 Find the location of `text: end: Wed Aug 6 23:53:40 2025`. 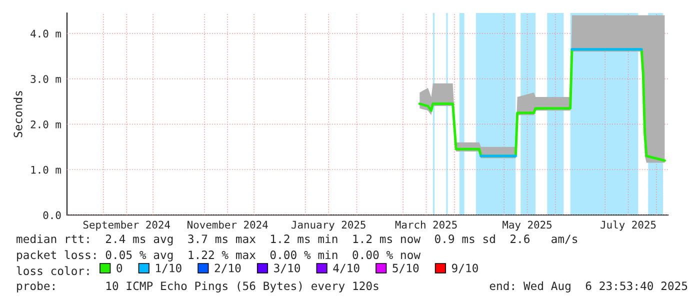

text: end: Wed Aug 6 23:53:40 2025 is located at coordinates (589, 286).